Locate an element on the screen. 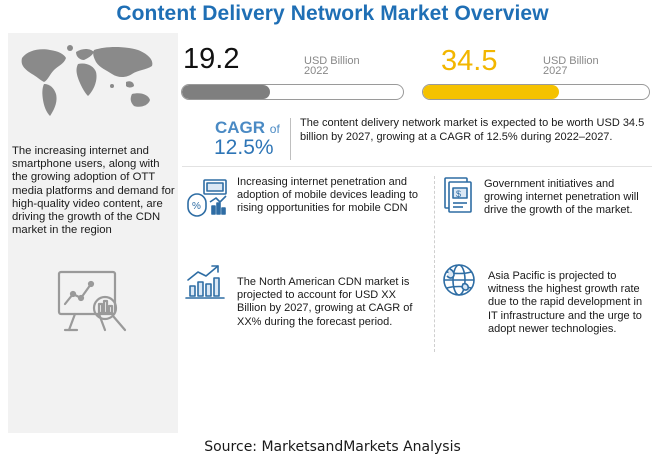 The width and height of the screenshot is (665, 463). progress-fill-2027 is located at coordinates (491, 92).